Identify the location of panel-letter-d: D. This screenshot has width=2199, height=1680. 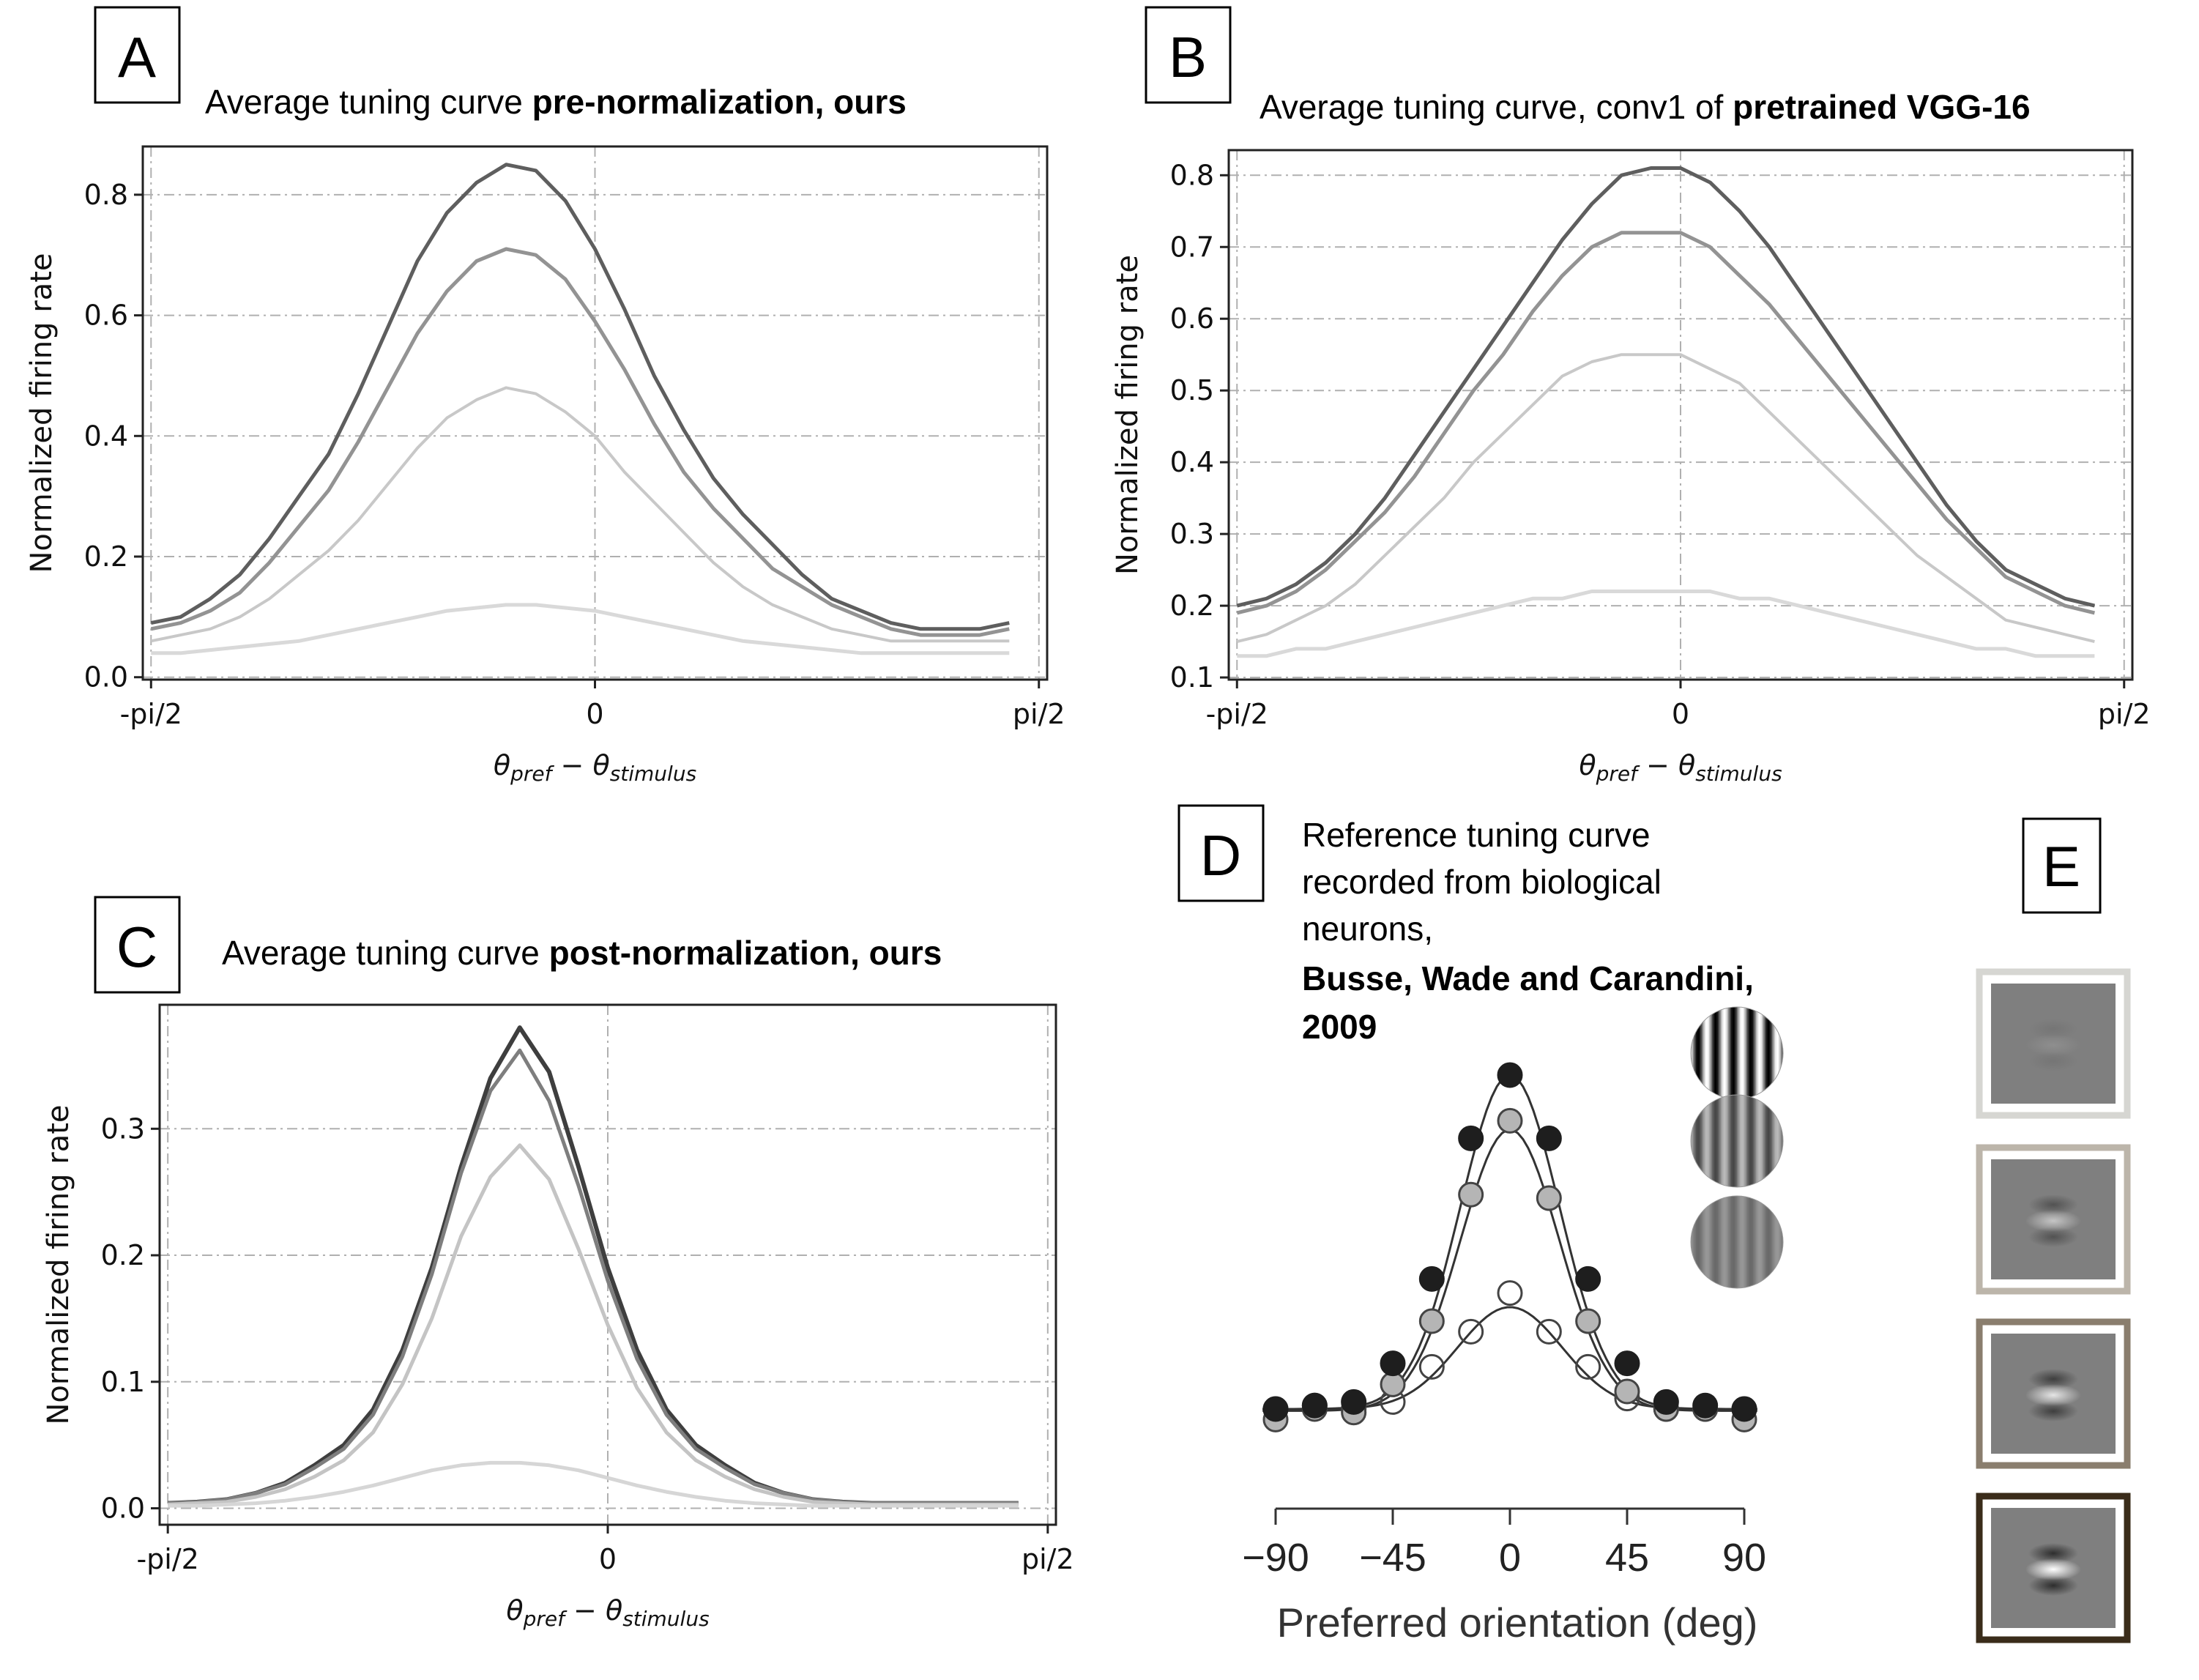
(1220, 856).